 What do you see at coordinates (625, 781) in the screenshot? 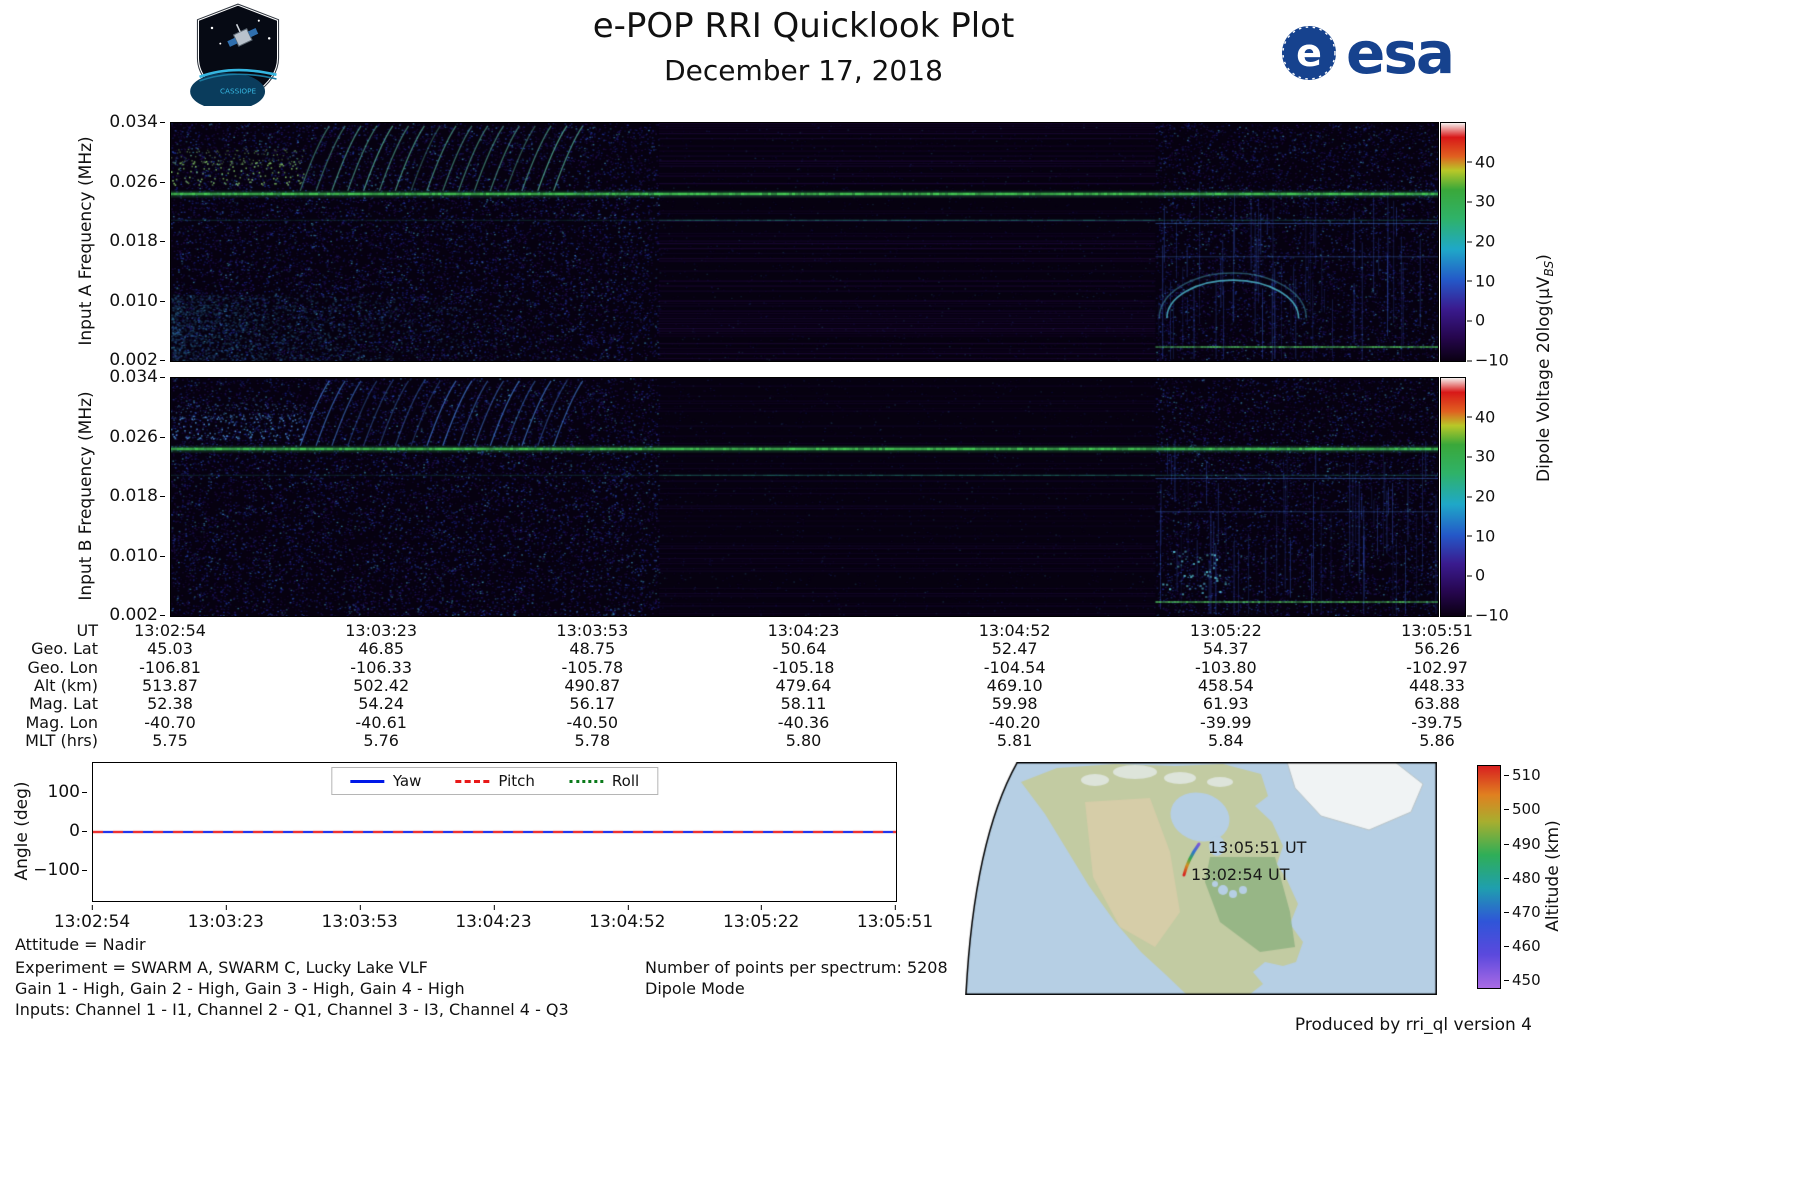
I see `legend-label: Roll` at bounding box center [625, 781].